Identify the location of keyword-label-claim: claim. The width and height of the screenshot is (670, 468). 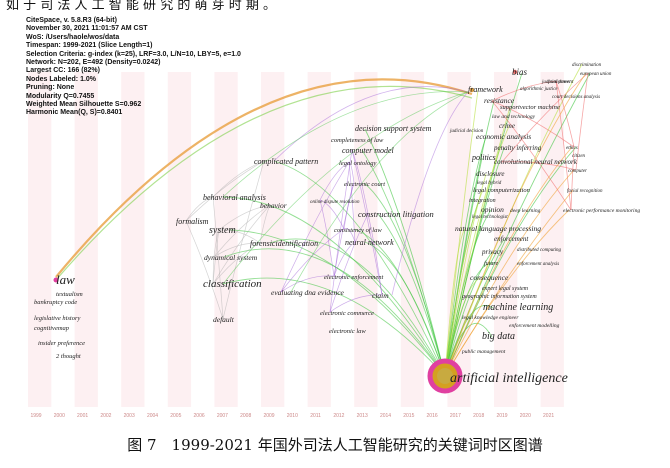
(380, 295).